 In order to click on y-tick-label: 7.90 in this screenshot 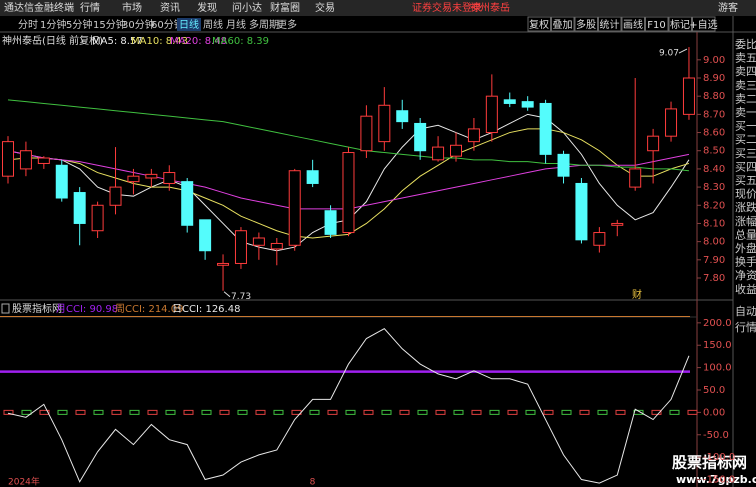, I will do `click(714, 260)`.